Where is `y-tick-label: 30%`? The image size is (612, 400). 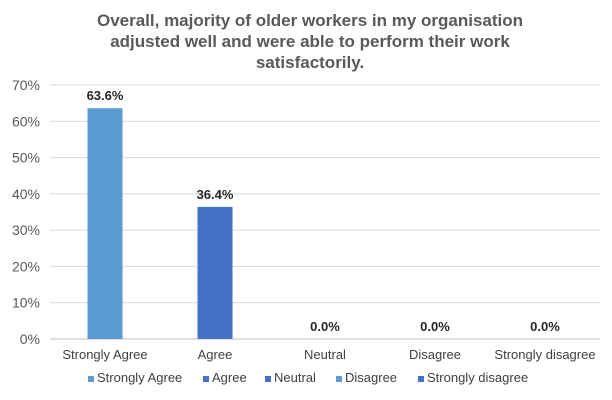
y-tick-label: 30% is located at coordinates (26, 230).